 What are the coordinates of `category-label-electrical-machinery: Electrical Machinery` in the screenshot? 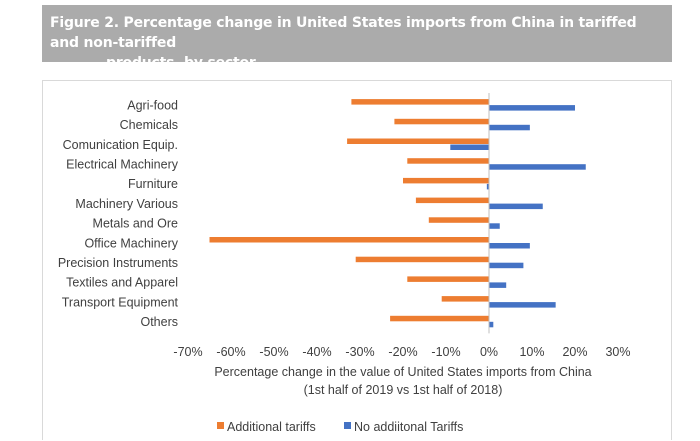 It's located at (122, 164).